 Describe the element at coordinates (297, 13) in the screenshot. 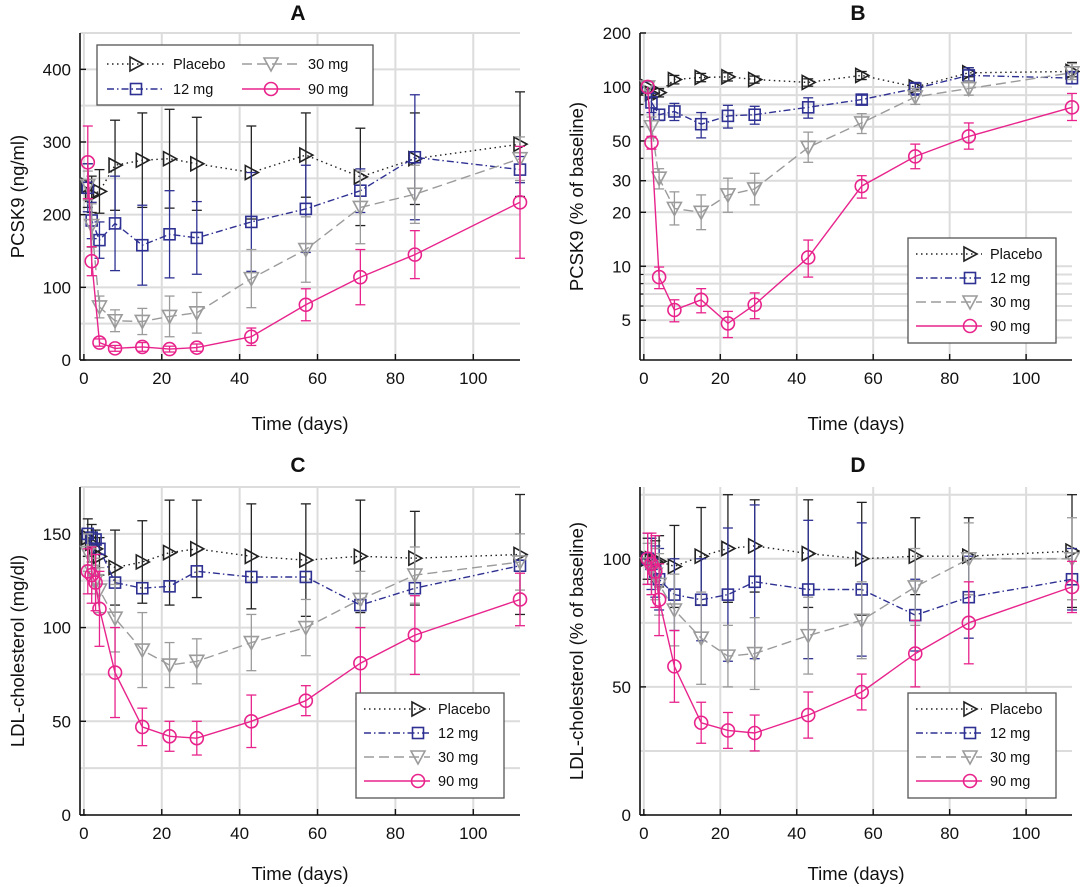

I see `panel-letter: A` at that location.